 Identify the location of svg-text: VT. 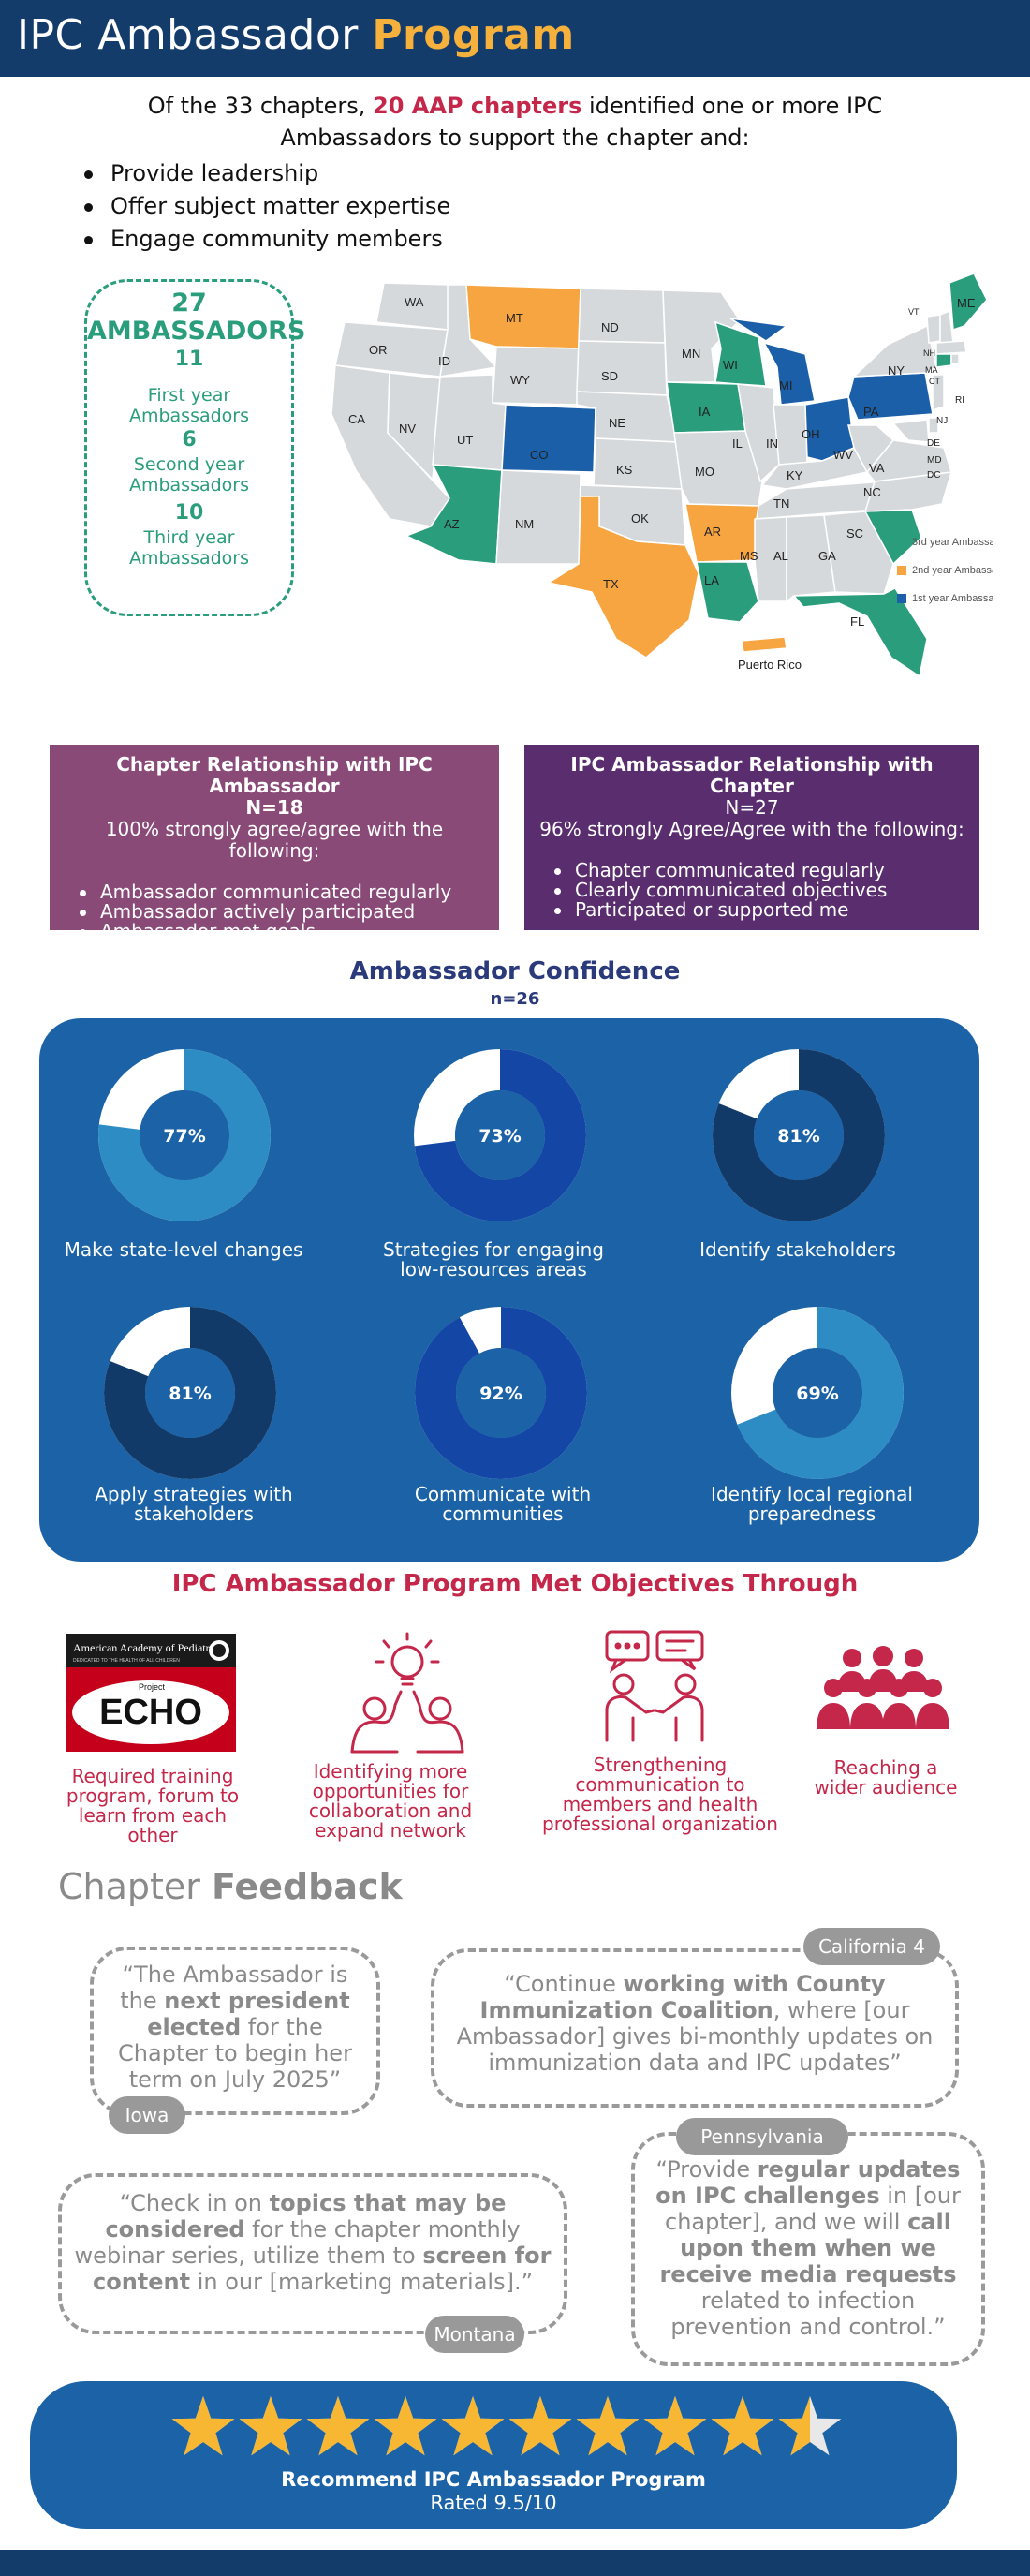
(914, 312).